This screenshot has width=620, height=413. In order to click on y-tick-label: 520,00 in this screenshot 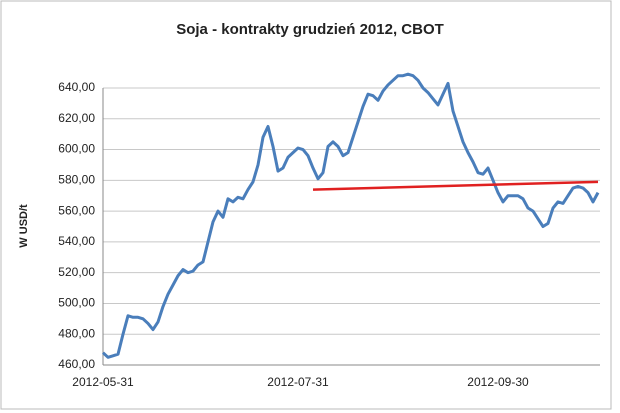, I will do `click(76, 272)`.